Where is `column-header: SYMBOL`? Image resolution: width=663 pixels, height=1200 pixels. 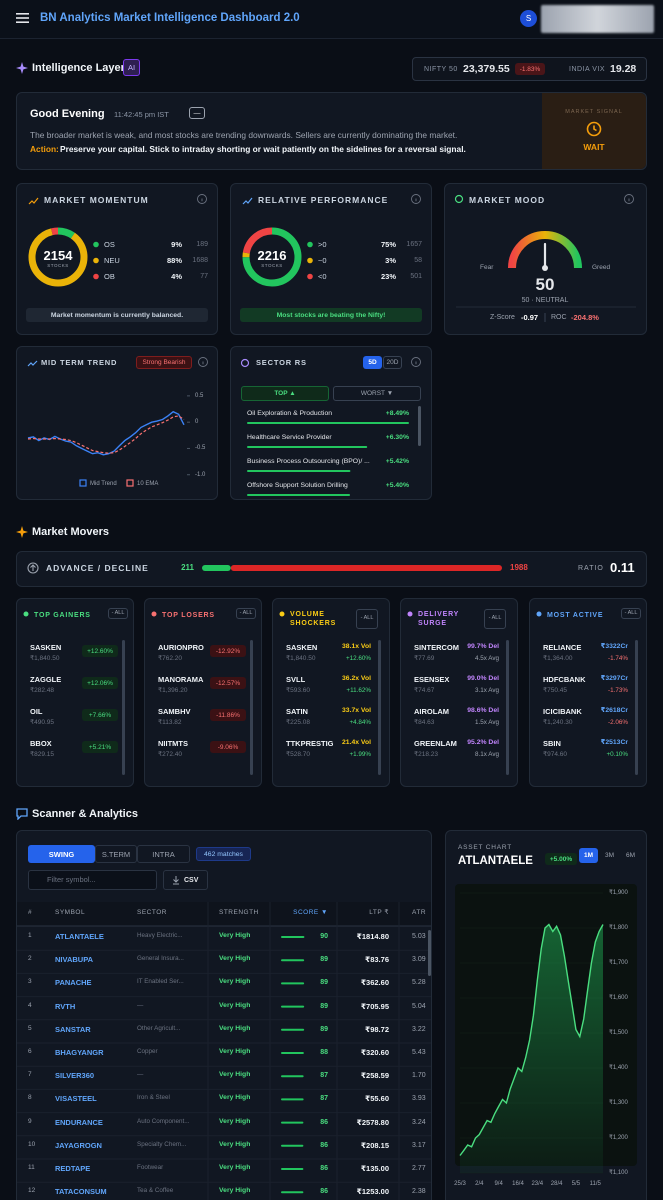
column-header: SYMBOL is located at coordinates (70, 912).